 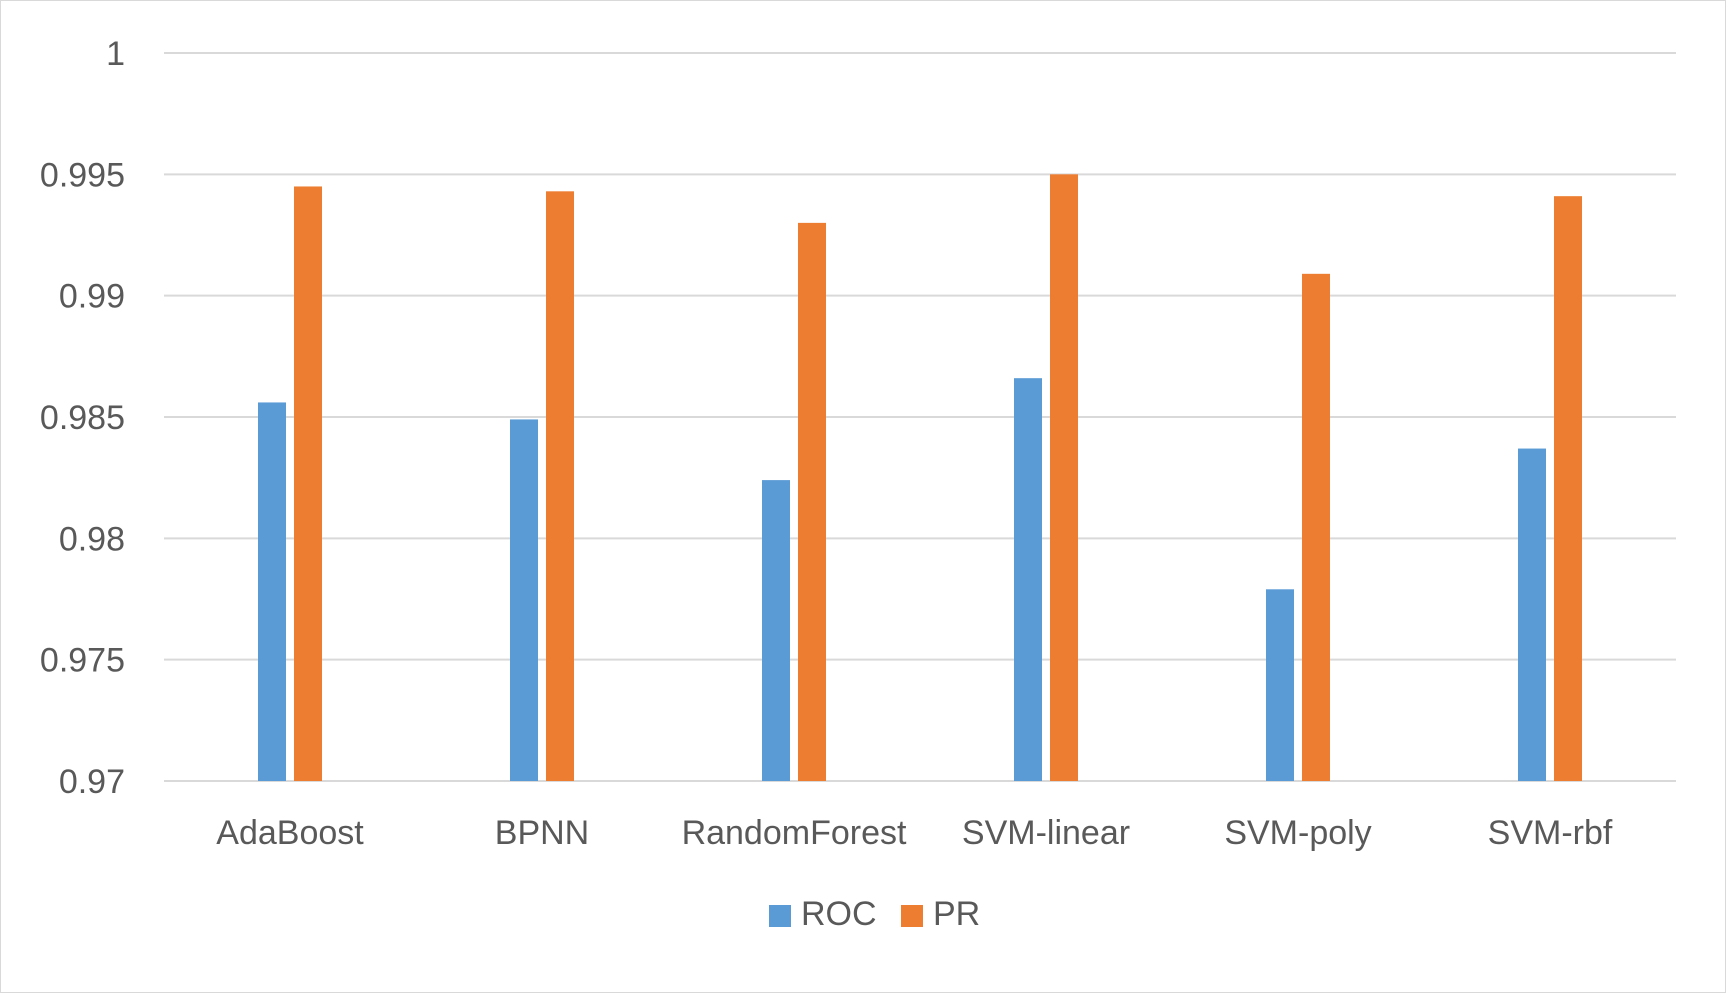 What do you see at coordinates (780, 916) in the screenshot?
I see `legend-swatch-roc` at bounding box center [780, 916].